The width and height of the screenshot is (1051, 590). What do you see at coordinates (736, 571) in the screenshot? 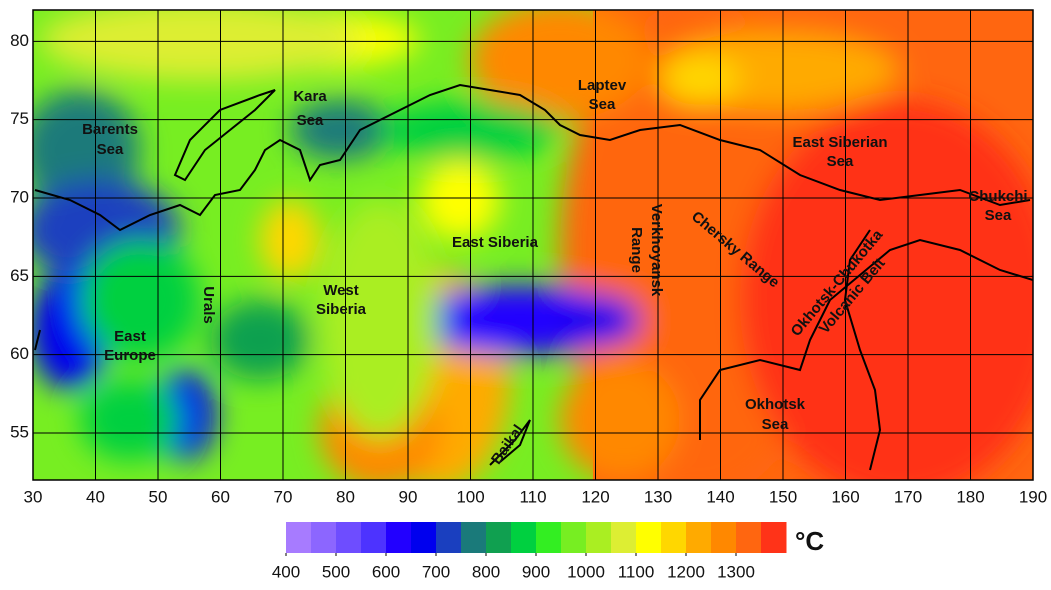
I see `colorbar-tick-label: 1300` at bounding box center [736, 571].